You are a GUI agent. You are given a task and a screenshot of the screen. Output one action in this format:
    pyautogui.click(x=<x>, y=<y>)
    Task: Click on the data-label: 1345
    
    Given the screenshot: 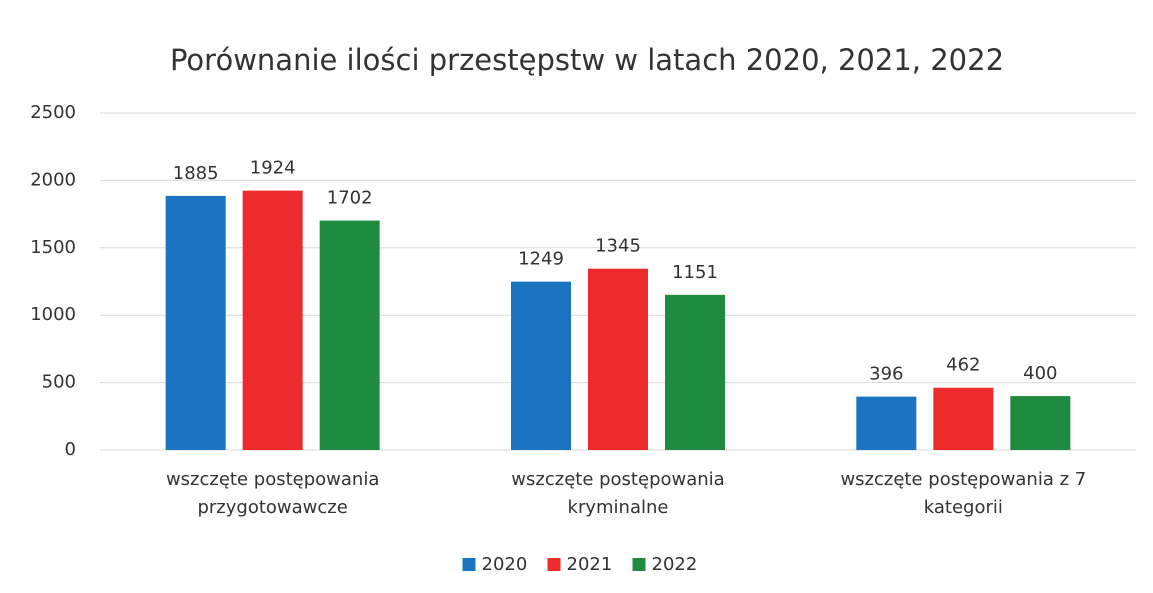 What is the action you would take?
    pyautogui.click(x=618, y=246)
    